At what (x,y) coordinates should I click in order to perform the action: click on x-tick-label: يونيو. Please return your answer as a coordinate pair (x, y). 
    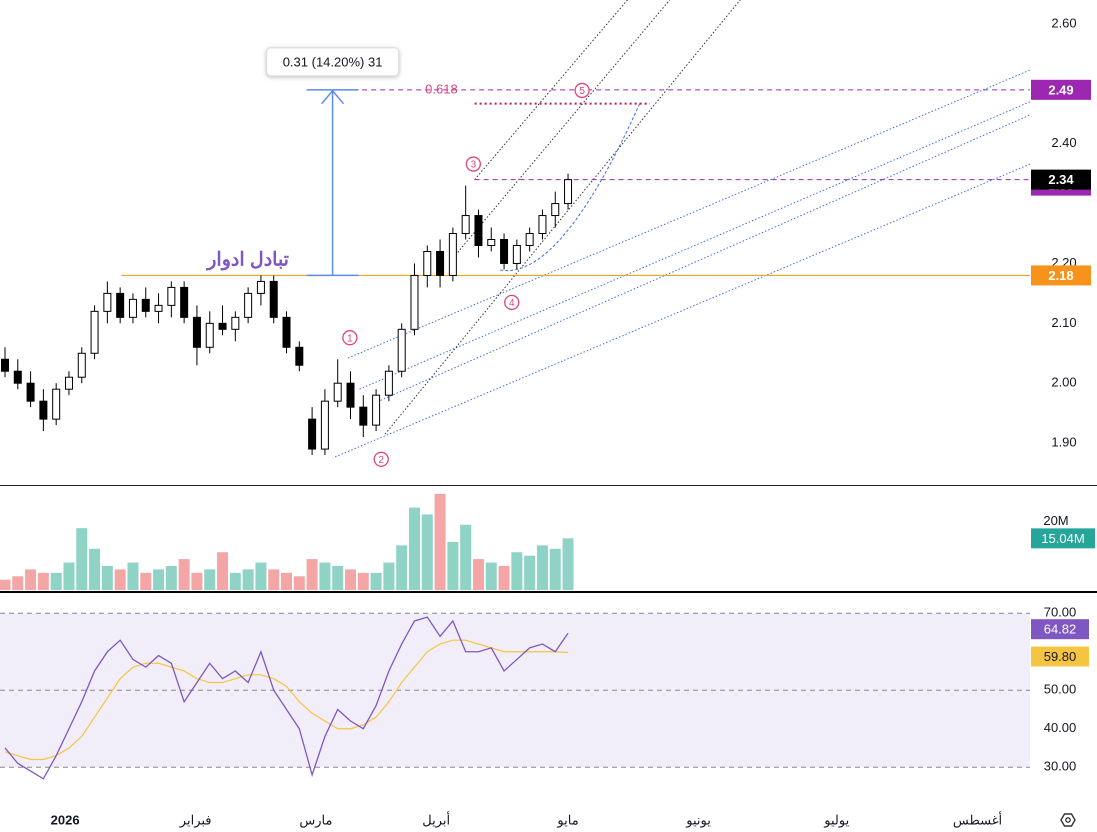
    Looking at the image, I should click on (698, 820).